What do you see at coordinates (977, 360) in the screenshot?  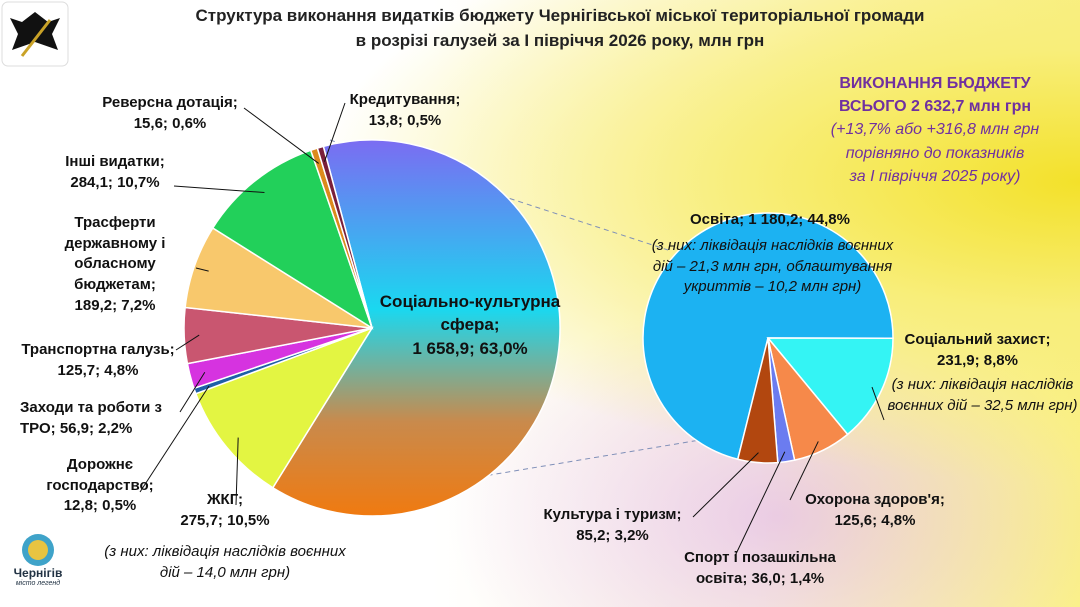 I see `value-label: 231,9; 8,8%` at bounding box center [977, 360].